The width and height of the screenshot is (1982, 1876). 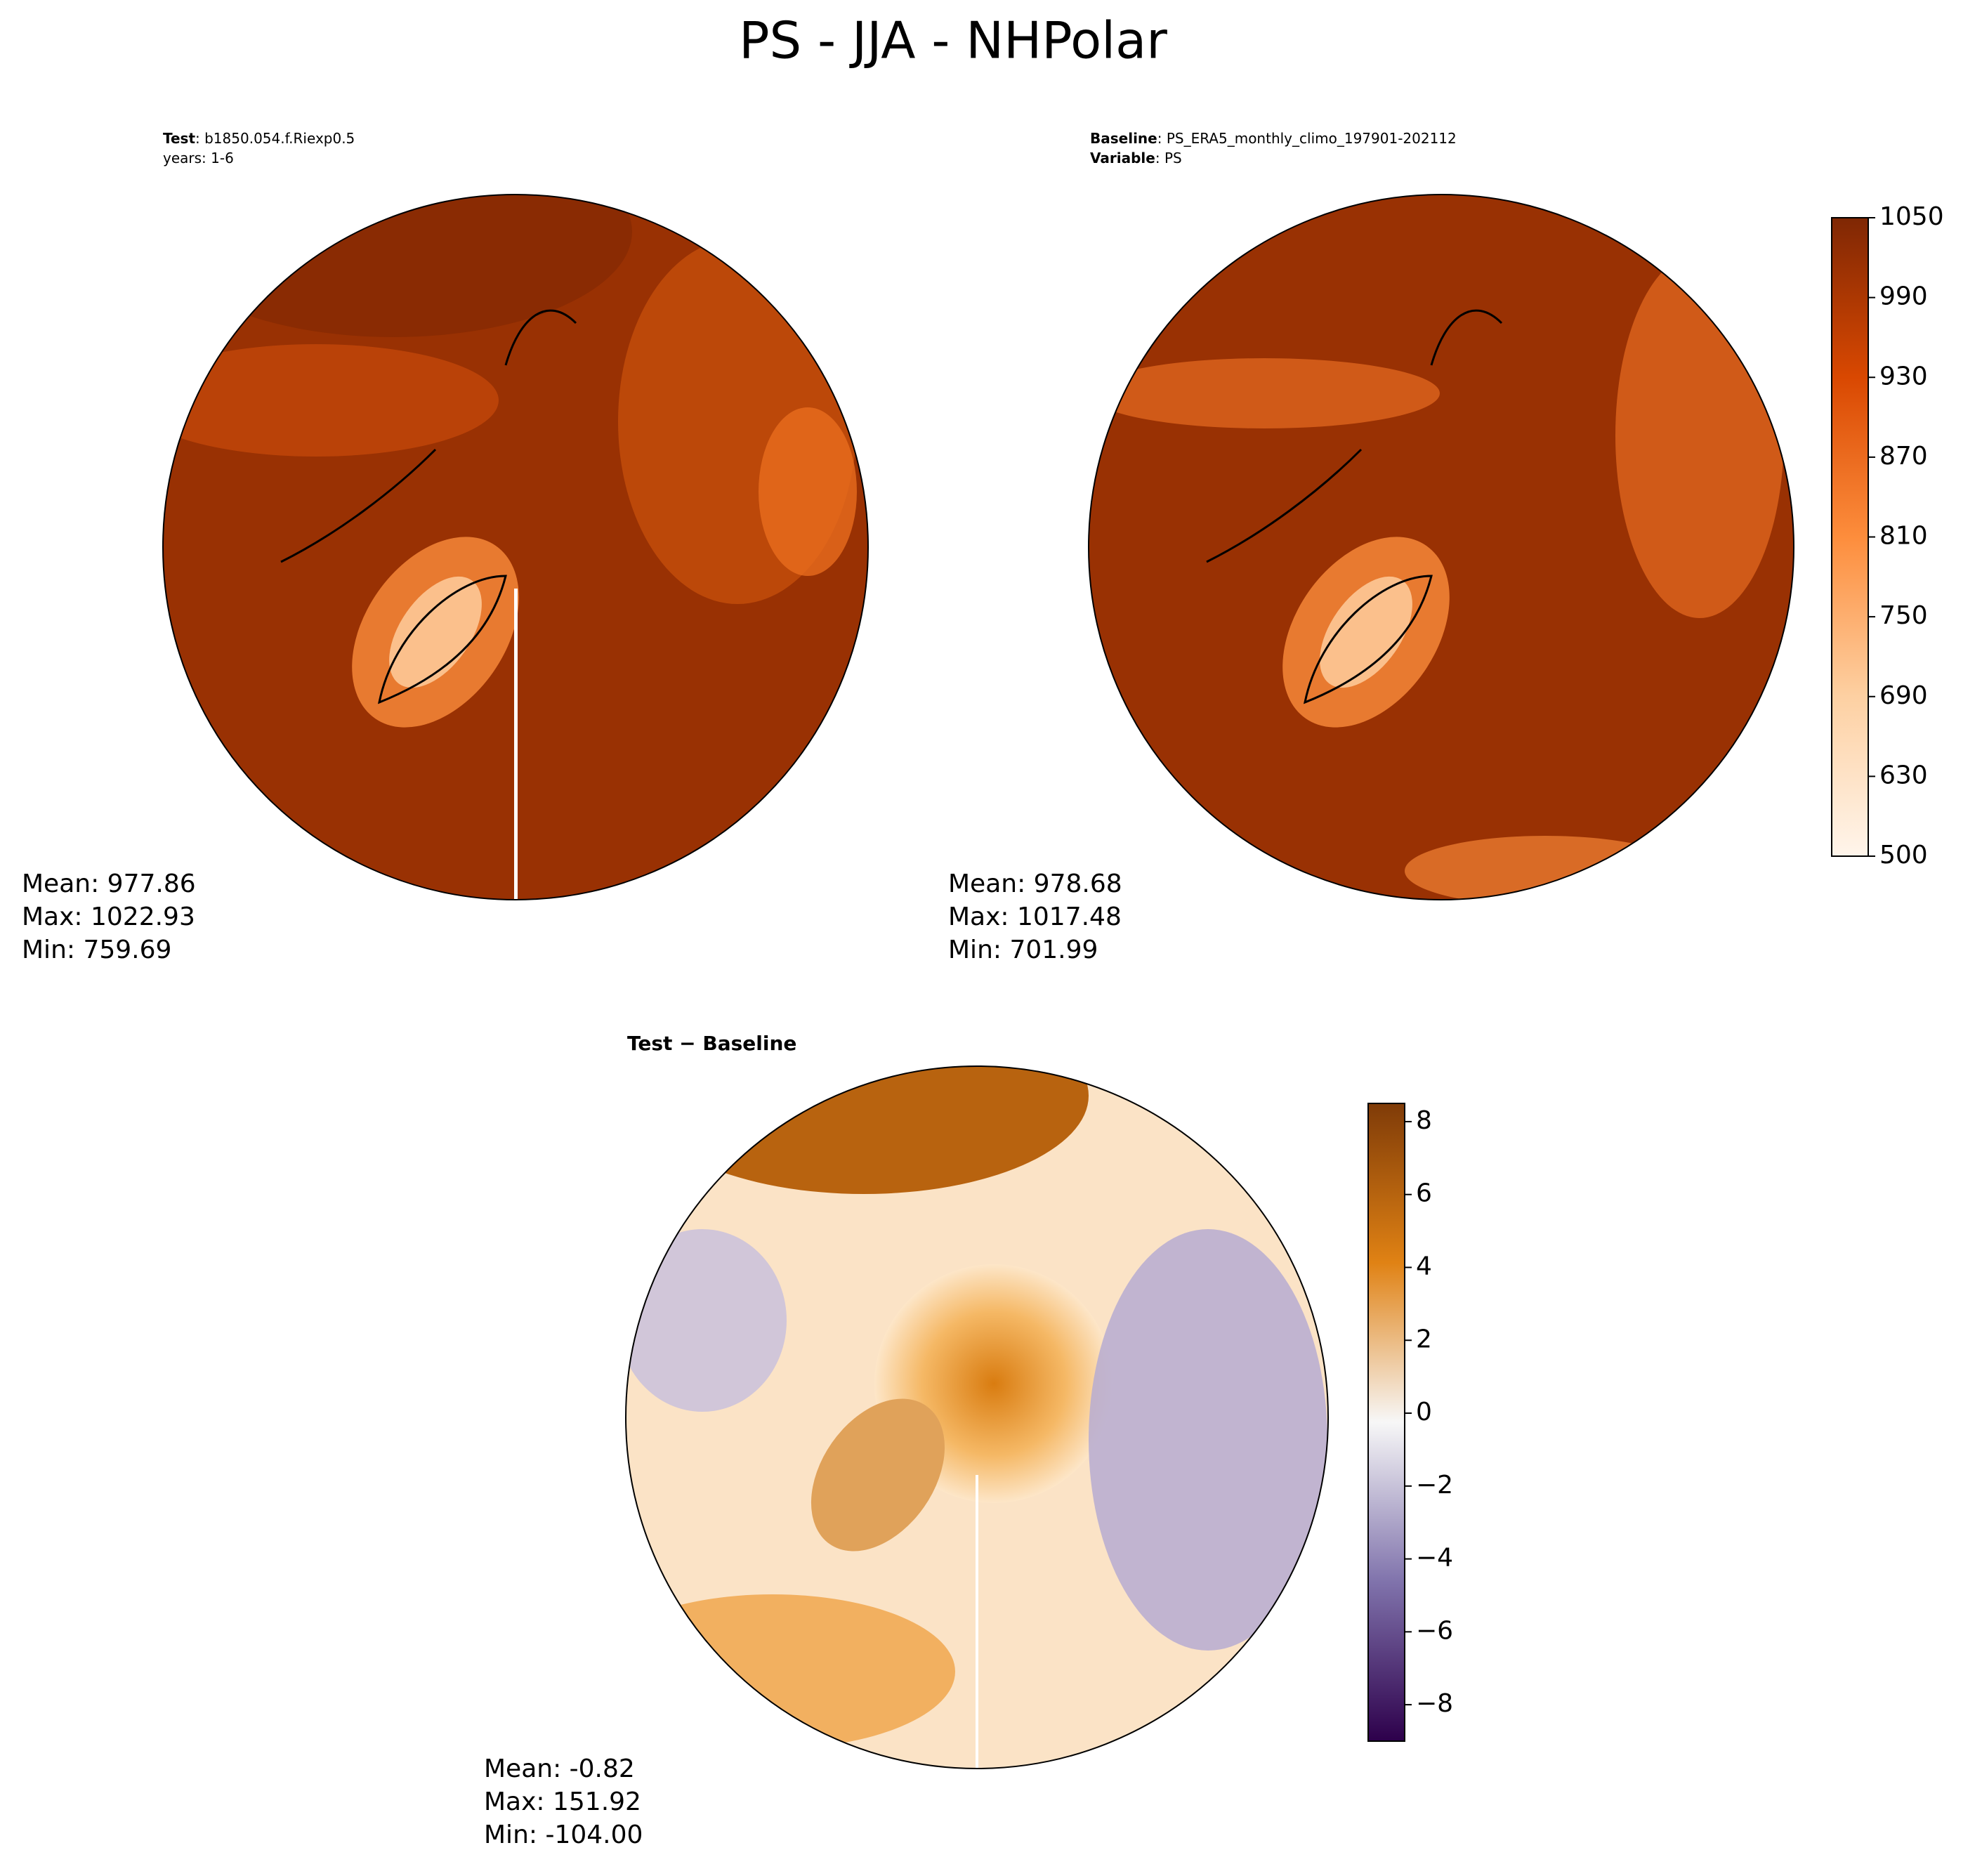 I want to click on map-baseline, so click(x=1441, y=548).